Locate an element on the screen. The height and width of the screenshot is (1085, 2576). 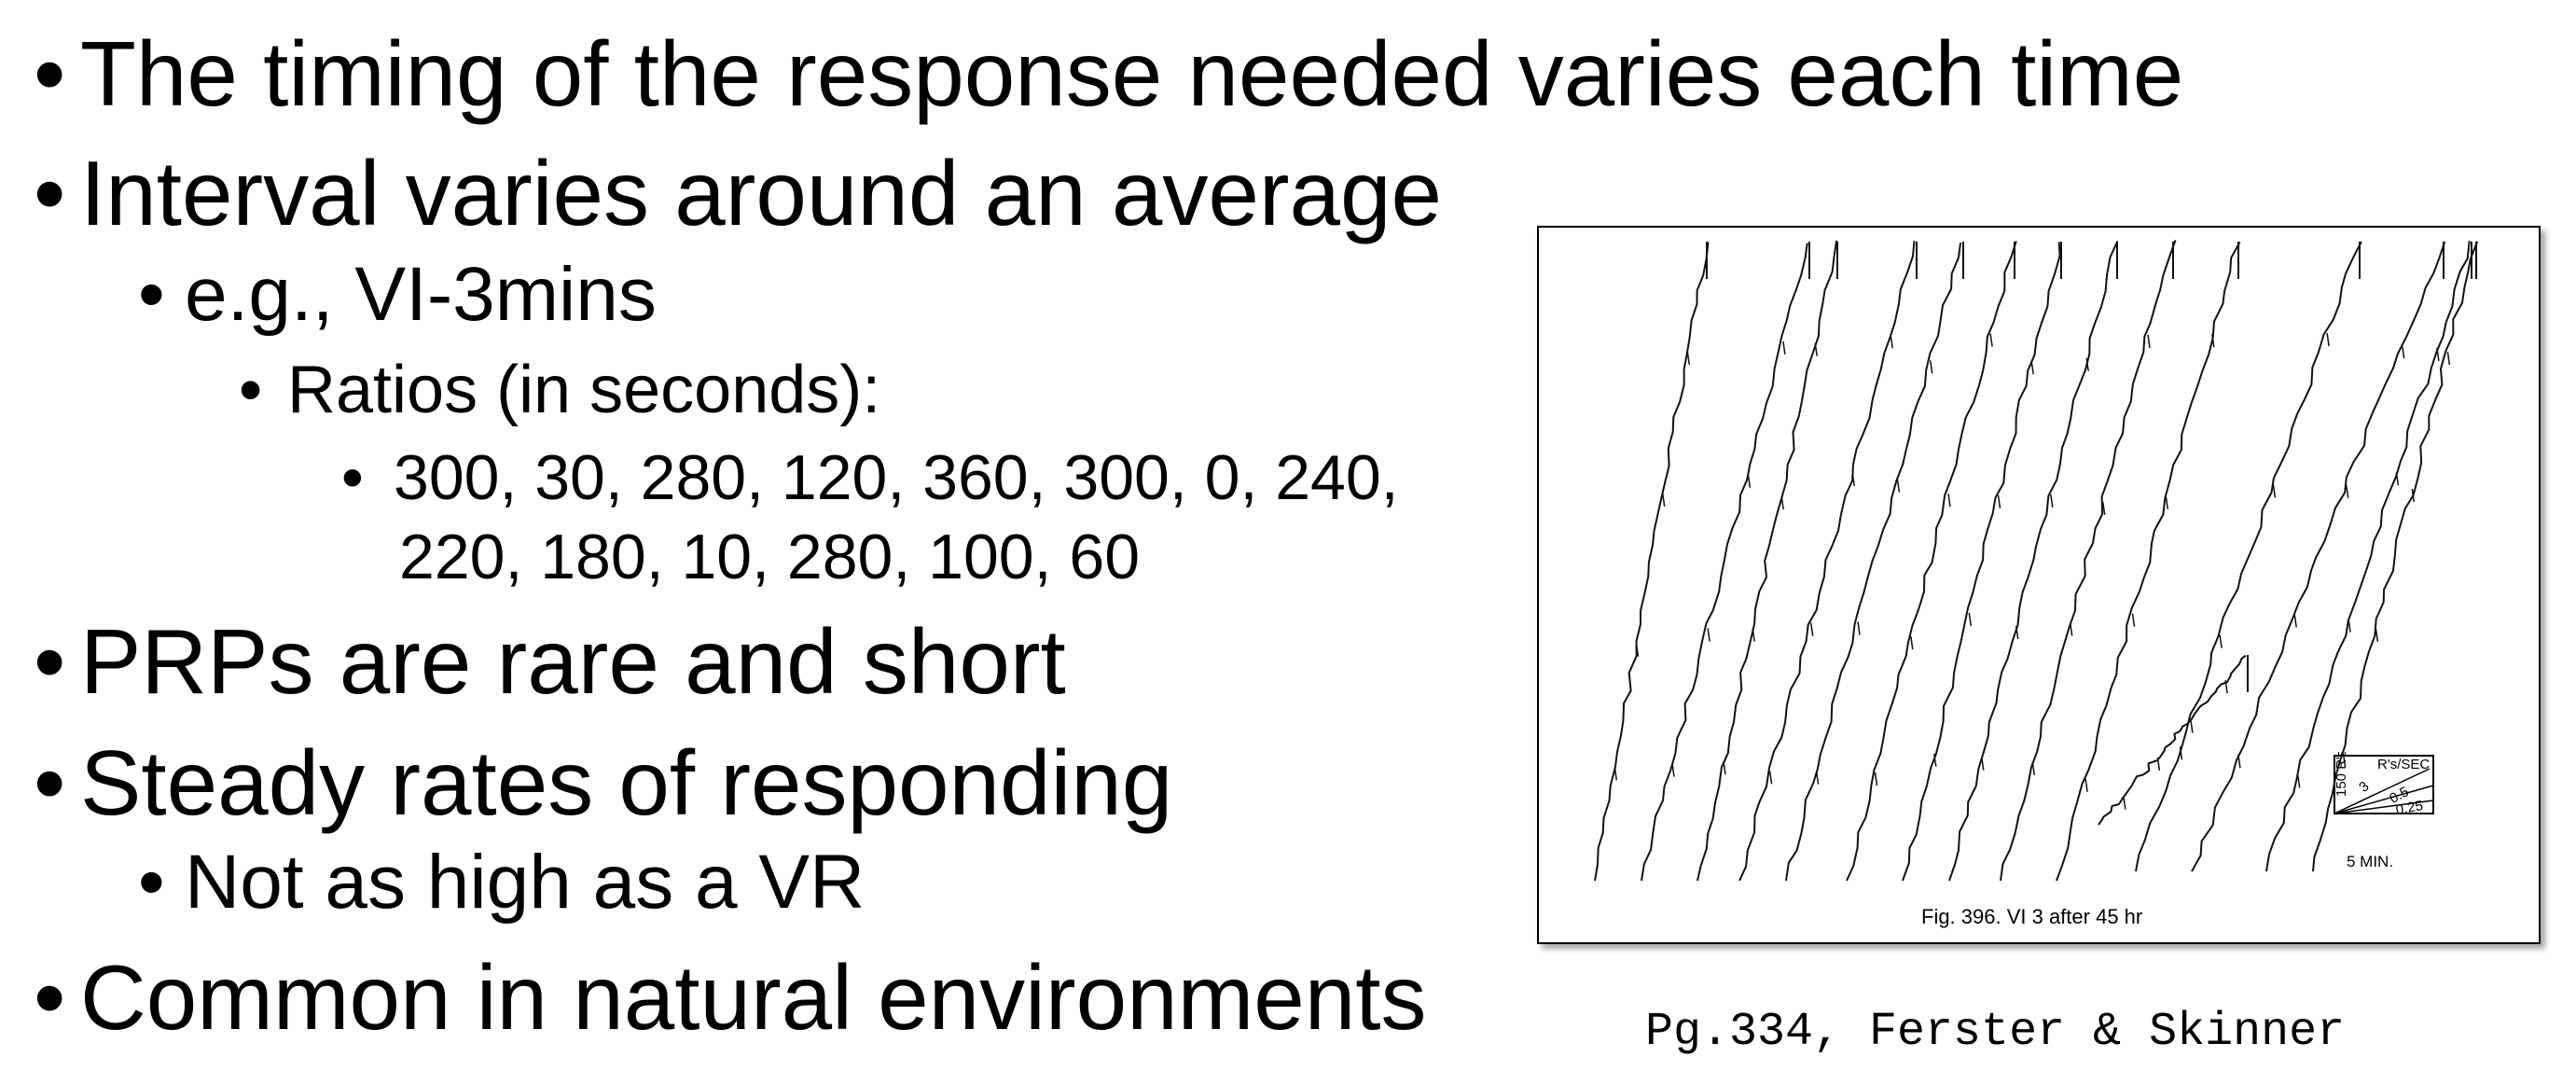
bullet-text: e.g., VI-3mins is located at coordinates (421, 294).